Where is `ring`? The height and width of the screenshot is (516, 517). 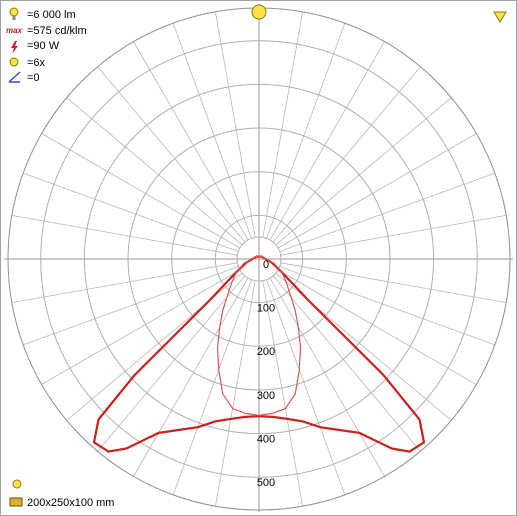 ring is located at coordinates (259, 259).